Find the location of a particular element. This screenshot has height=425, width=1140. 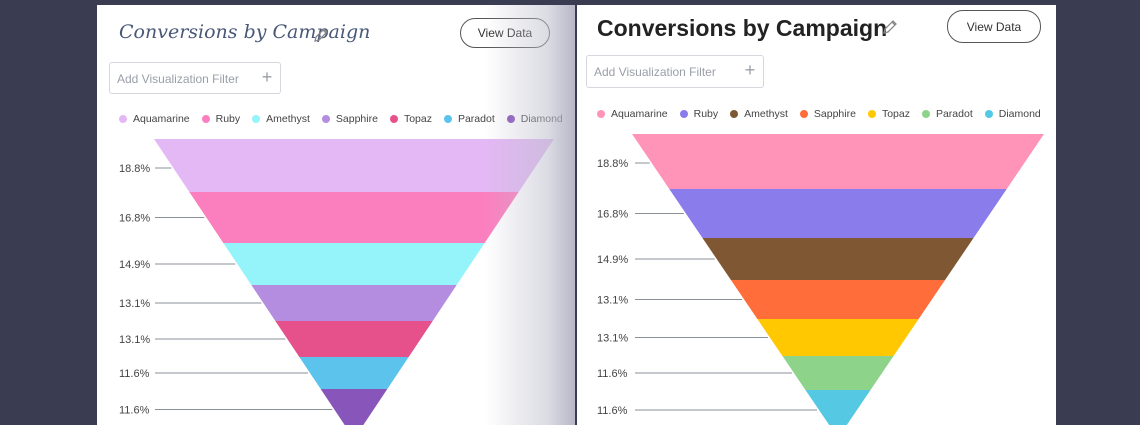

legend-label: Diamond is located at coordinates (1019, 114).